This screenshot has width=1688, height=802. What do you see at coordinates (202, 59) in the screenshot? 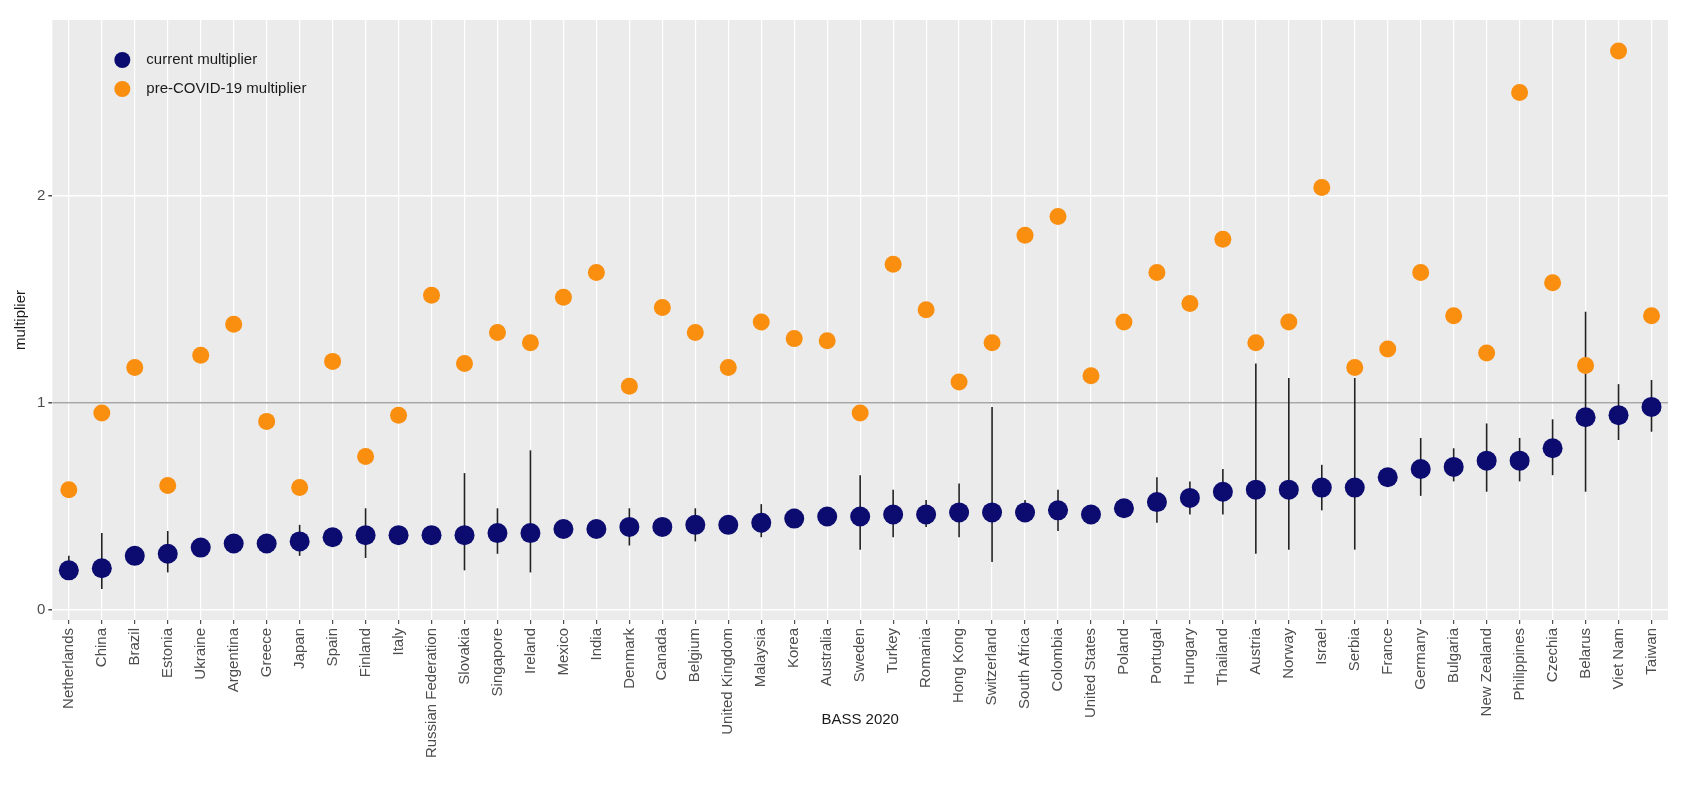
I see `legend-label: current multiplier` at bounding box center [202, 59].